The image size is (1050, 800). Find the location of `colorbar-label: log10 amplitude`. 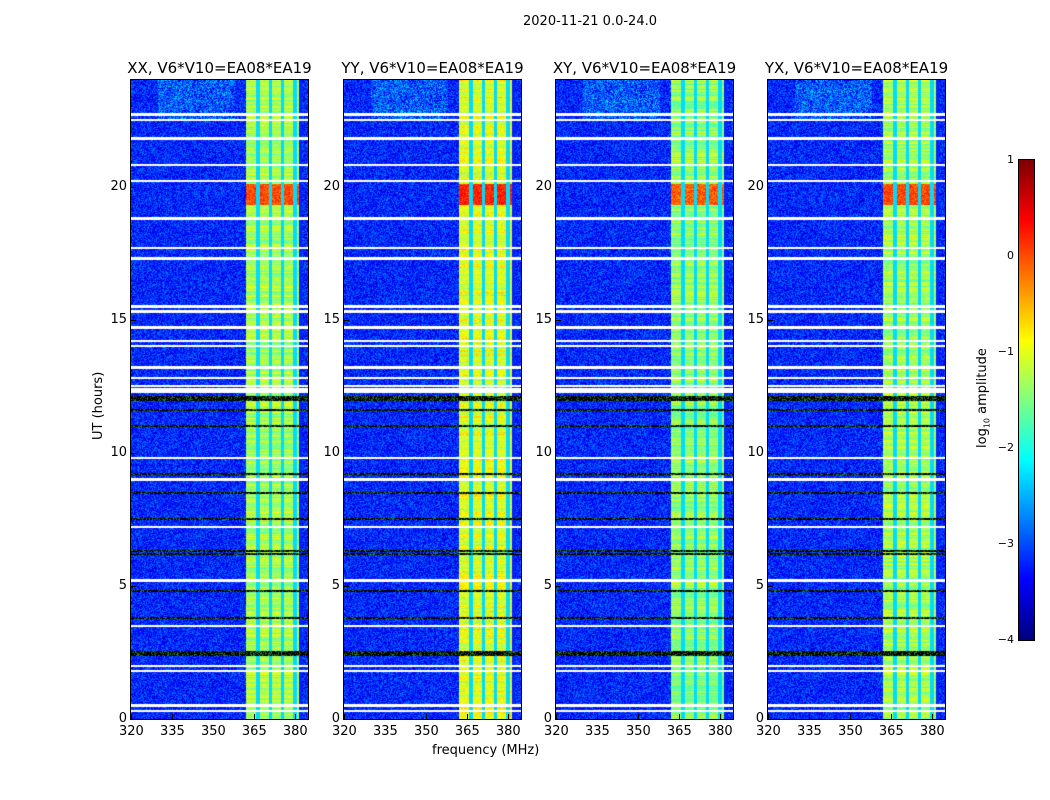

colorbar-label: log10 amplitude is located at coordinates (983, 398).